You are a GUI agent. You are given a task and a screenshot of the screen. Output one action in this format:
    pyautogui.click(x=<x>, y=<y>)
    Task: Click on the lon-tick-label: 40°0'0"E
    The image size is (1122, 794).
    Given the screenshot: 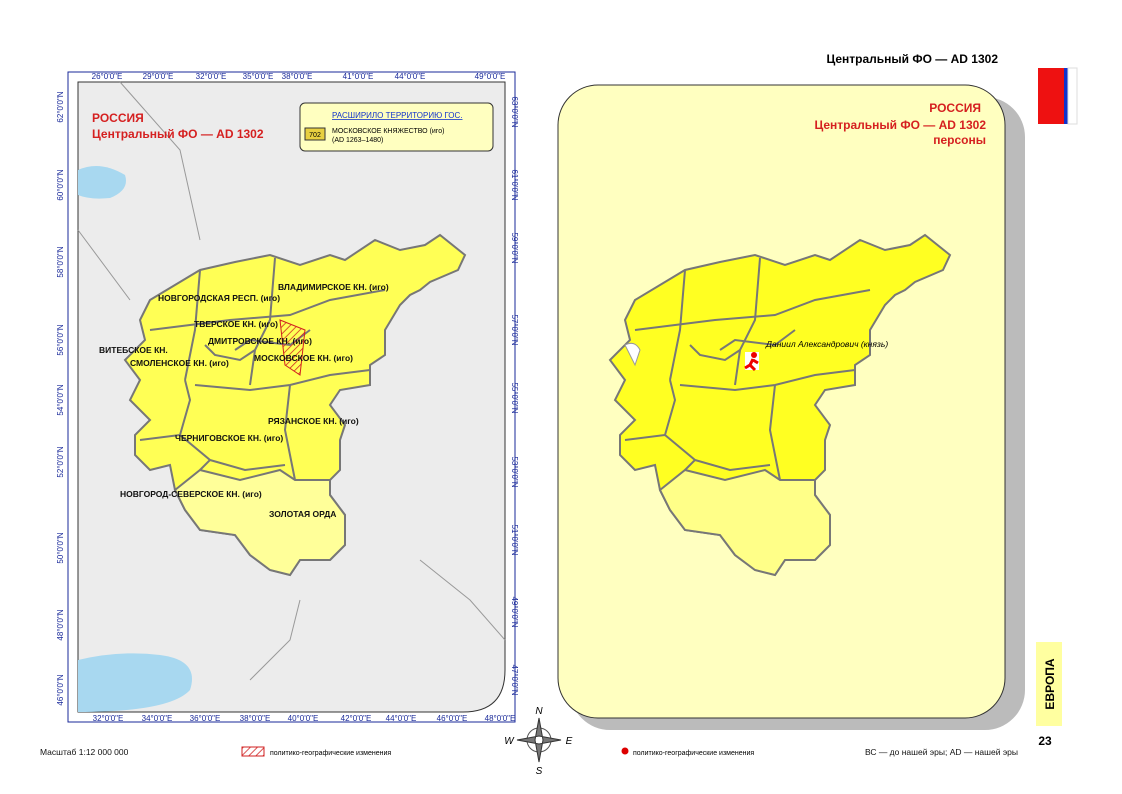 What is the action you would take?
    pyautogui.click(x=303, y=718)
    